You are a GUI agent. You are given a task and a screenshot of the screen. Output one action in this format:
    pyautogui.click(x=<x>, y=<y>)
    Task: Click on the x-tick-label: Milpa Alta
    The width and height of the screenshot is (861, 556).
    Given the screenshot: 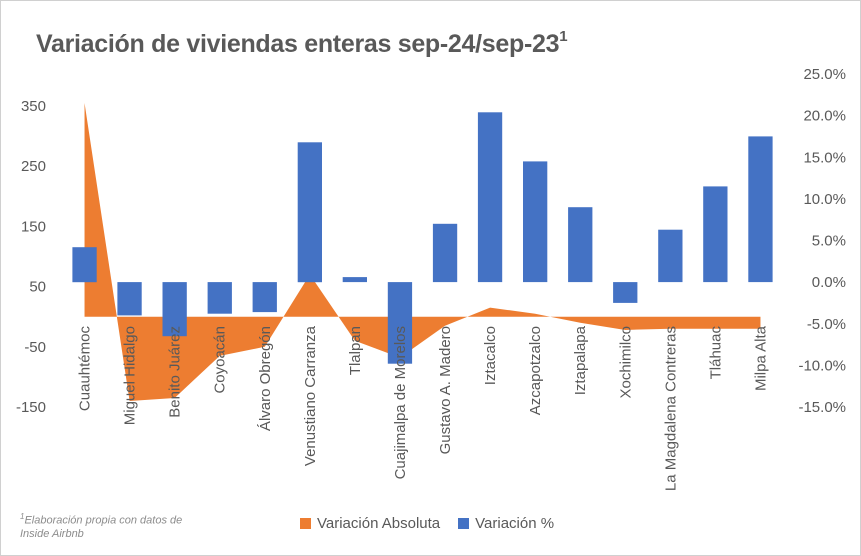 What is the action you would take?
    pyautogui.click(x=760, y=358)
    